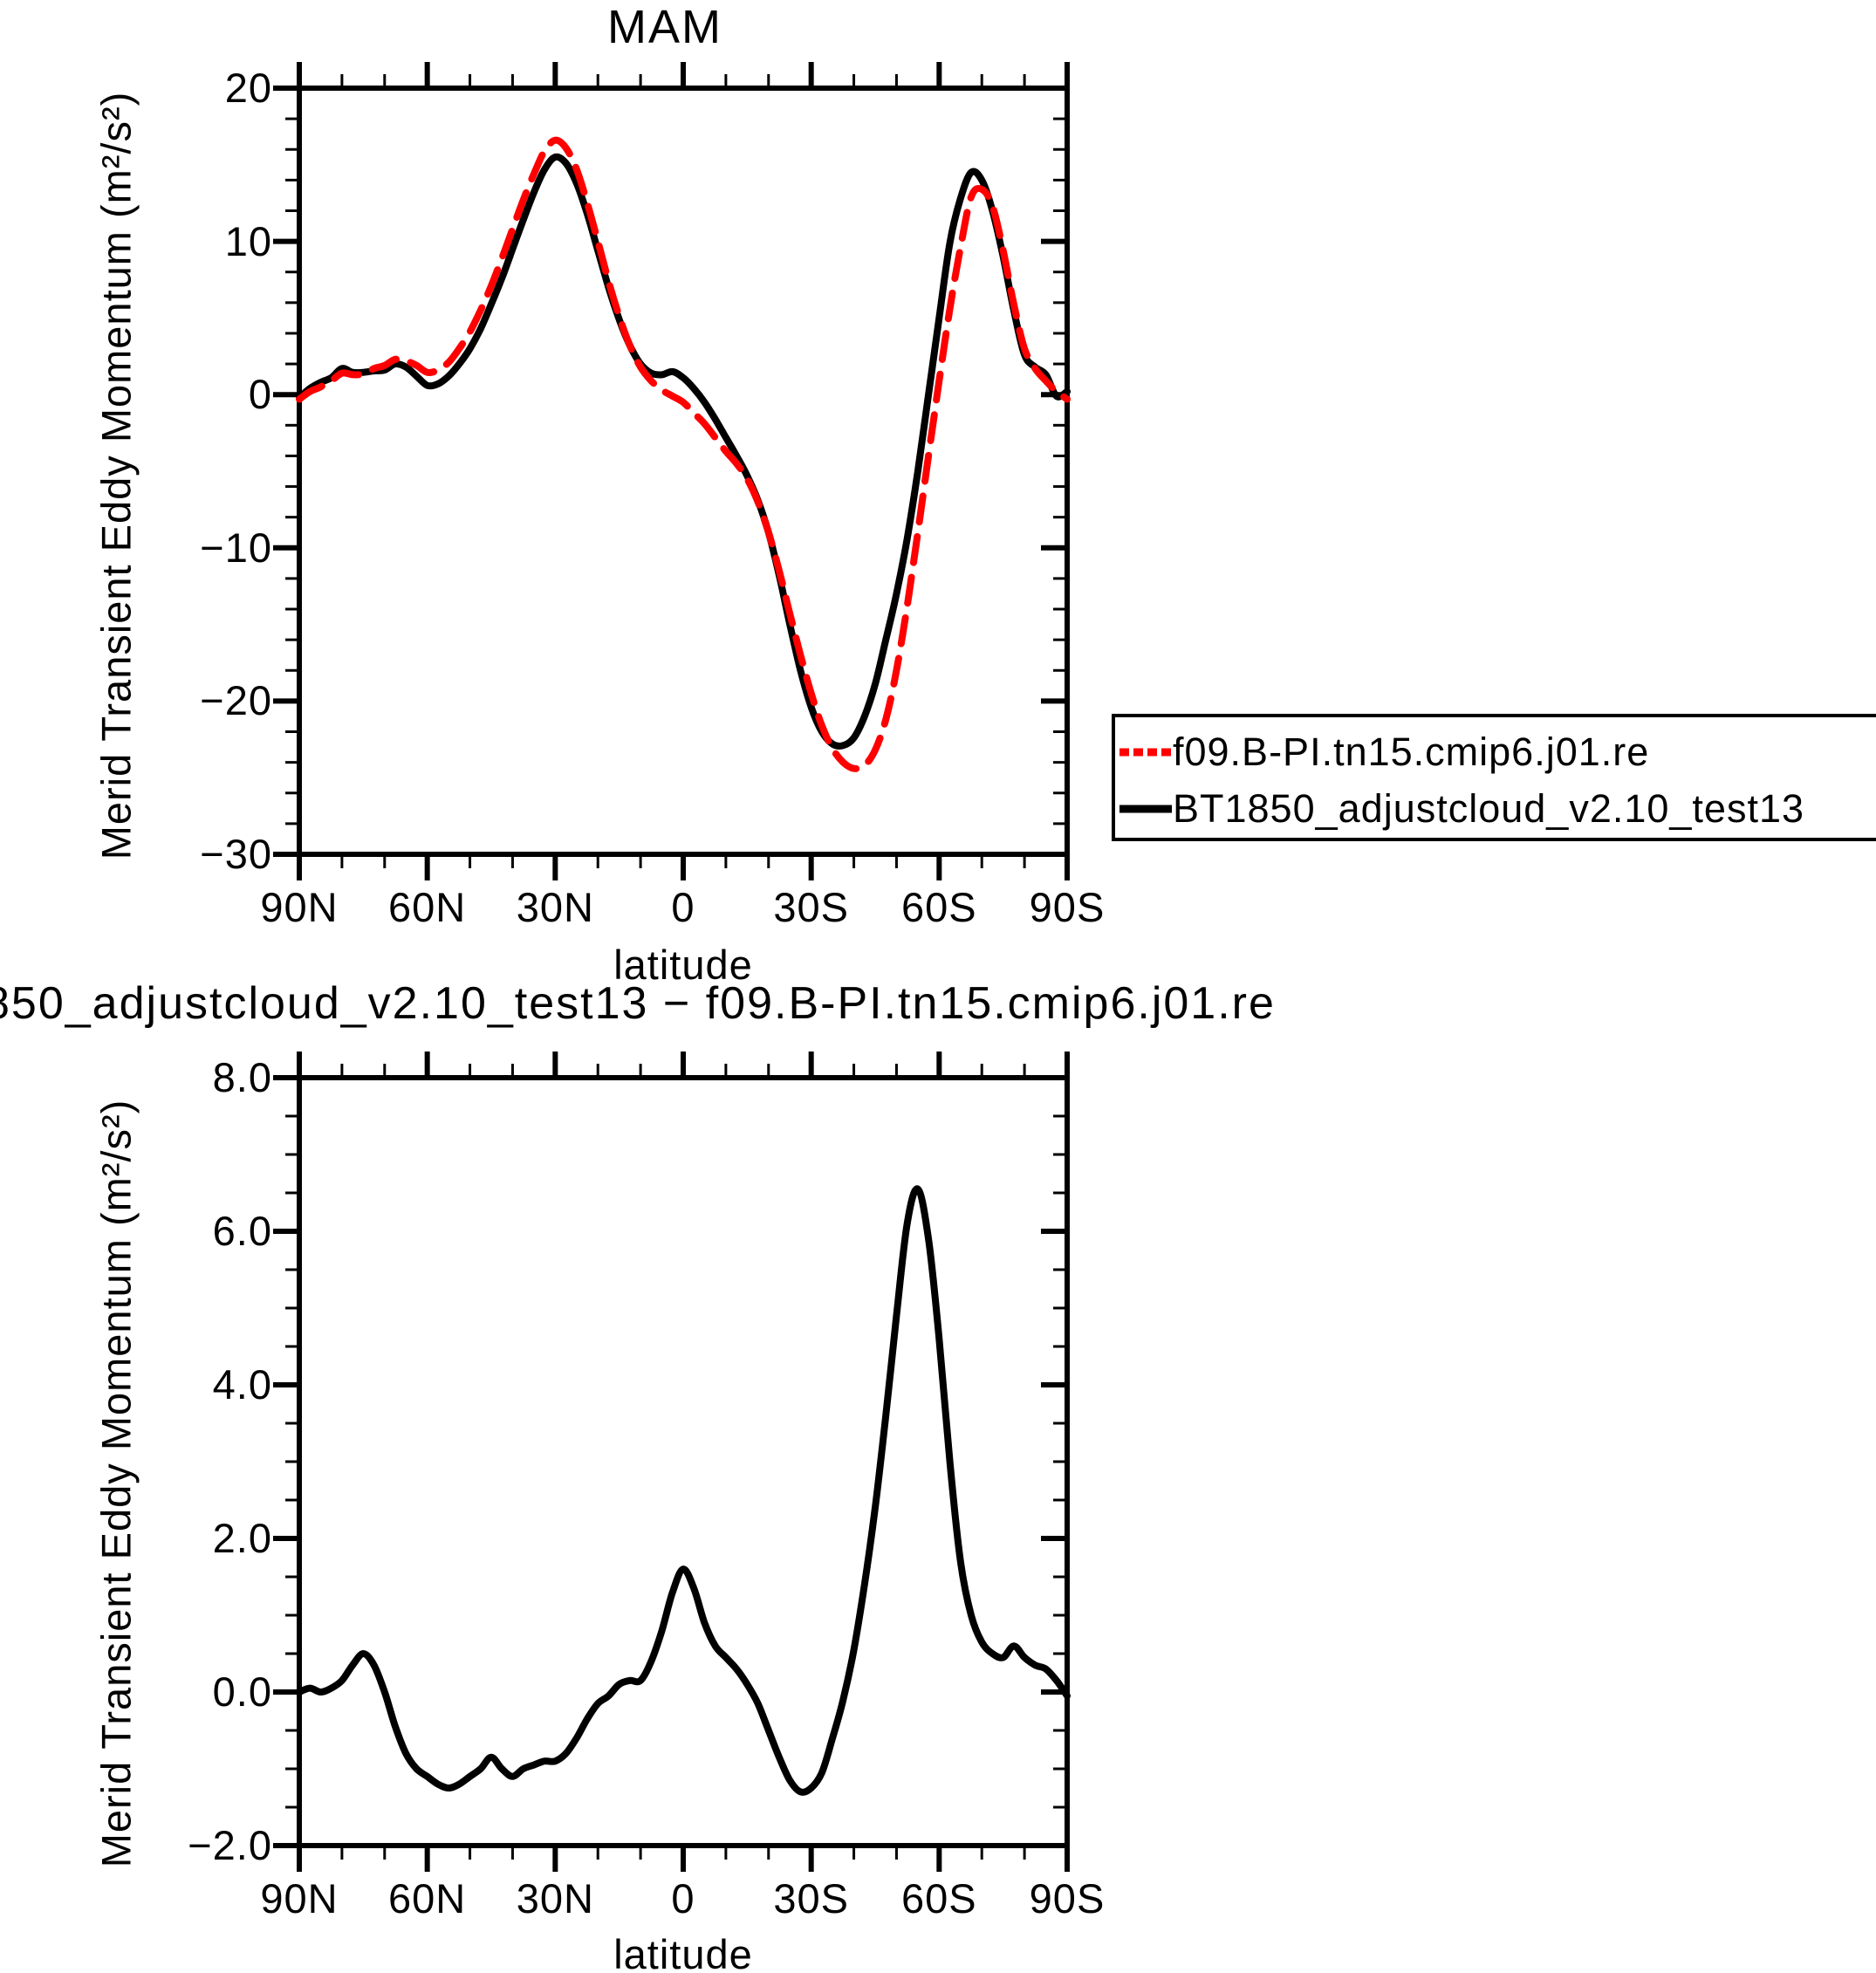 The width and height of the screenshot is (1876, 1973). Describe the element at coordinates (236, 547) in the screenshot. I see `y-tick-label: −10` at that location.